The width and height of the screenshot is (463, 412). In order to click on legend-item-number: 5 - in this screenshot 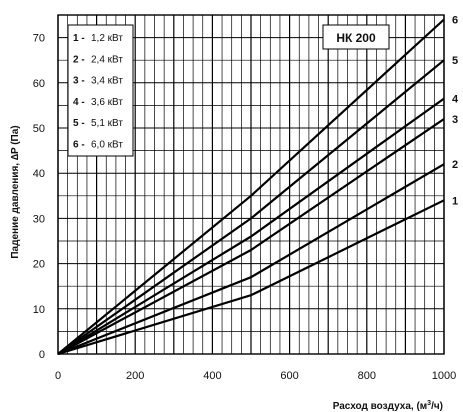, I will do `click(79, 123)`.